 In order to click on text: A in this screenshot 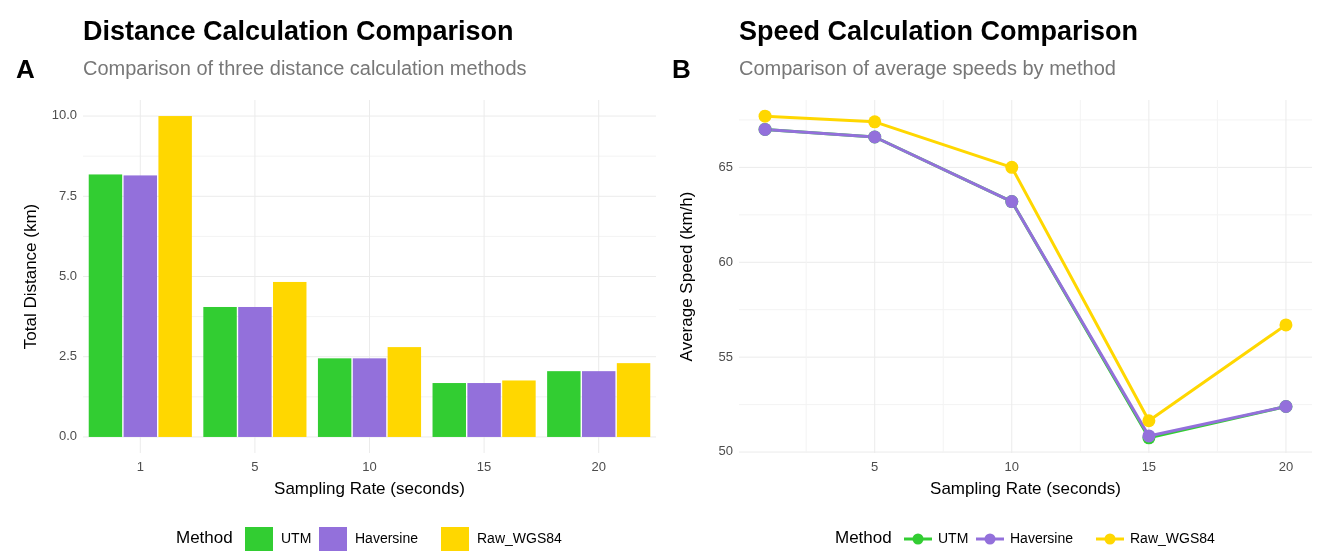, I will do `click(25, 69)`.